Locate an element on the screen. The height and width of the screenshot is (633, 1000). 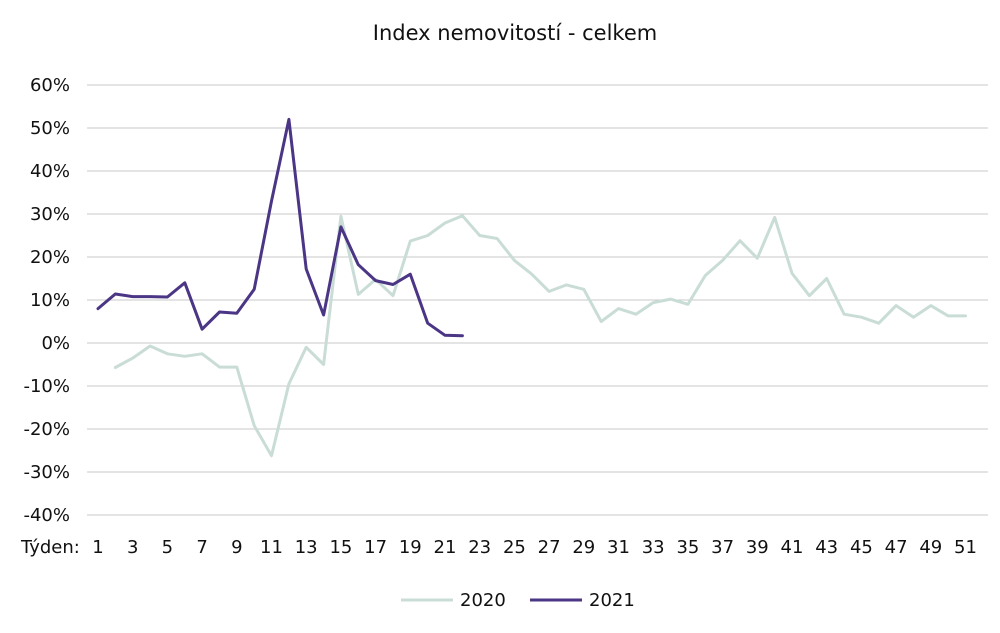
x-tick-label: 3 is located at coordinates (132, 547).